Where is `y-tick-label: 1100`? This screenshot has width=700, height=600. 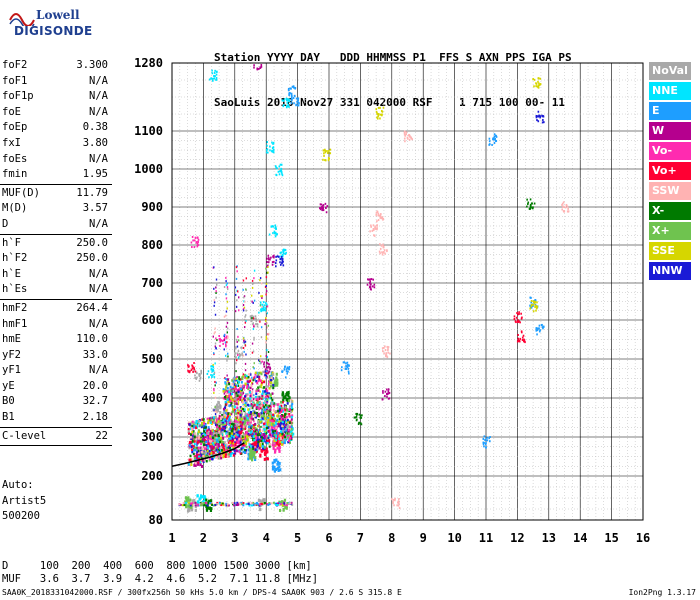 y-tick-label: 1100 is located at coordinates (148, 131).